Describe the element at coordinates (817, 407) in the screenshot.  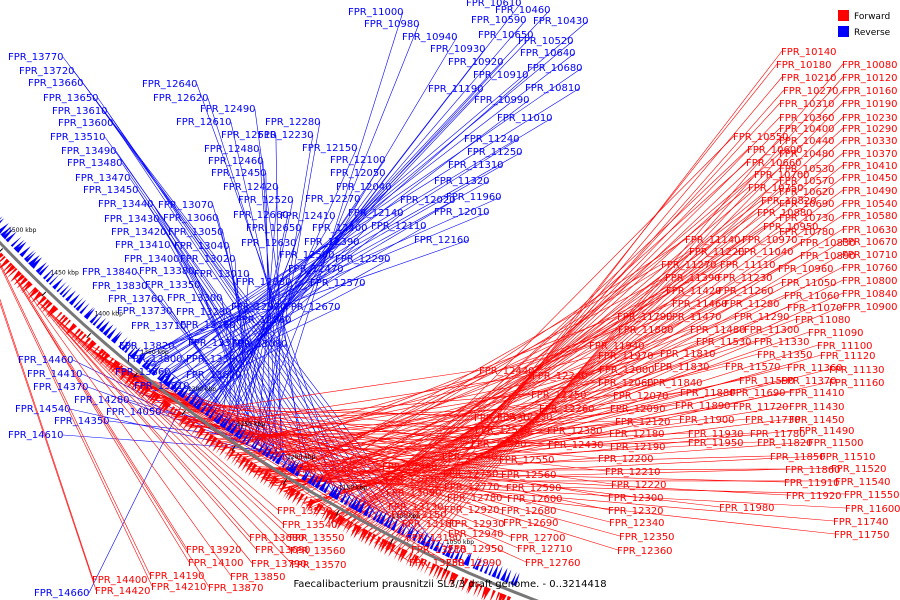
I see `forward-gene-label: FPR_11430` at that location.